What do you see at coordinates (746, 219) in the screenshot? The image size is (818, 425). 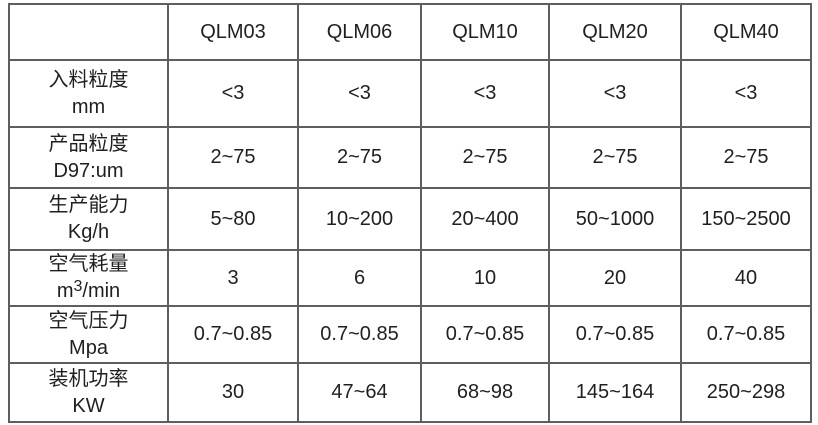 I see `table-cell: 150~2500` at bounding box center [746, 219].